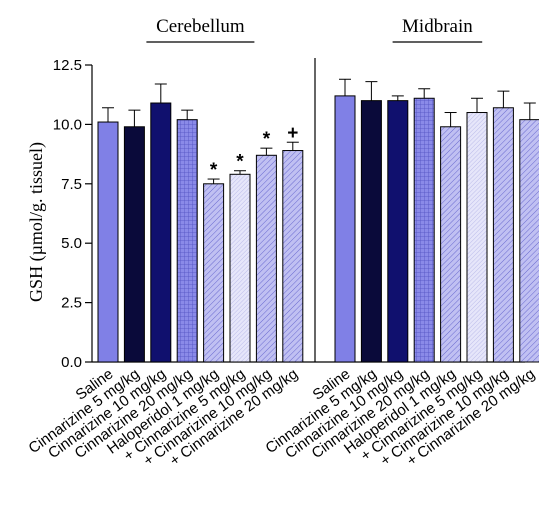 The width and height of the screenshot is (539, 529). I want to click on y-tick-label: 0.0, so click(71, 362).